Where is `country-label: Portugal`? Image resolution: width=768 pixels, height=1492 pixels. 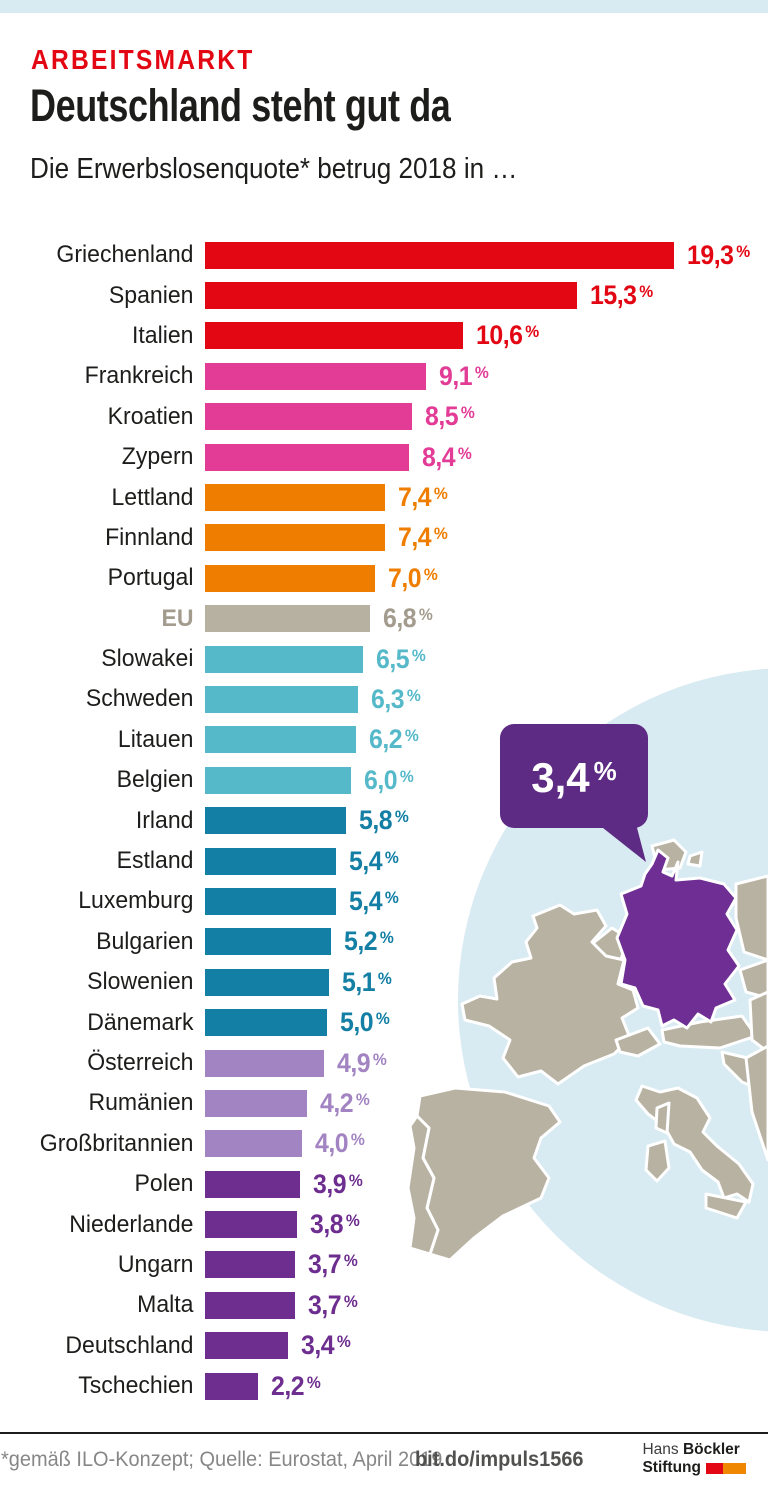 country-label: Portugal is located at coordinates (150, 578).